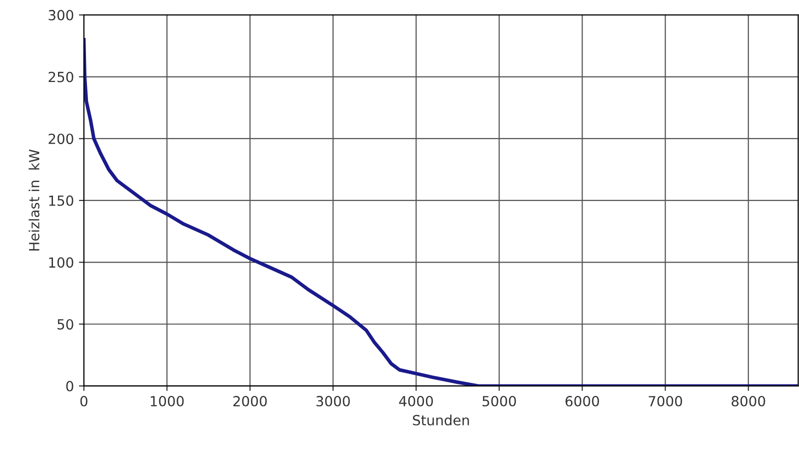 The height and width of the screenshot is (453, 799). I want to click on y-tick-label: 250, so click(61, 77).